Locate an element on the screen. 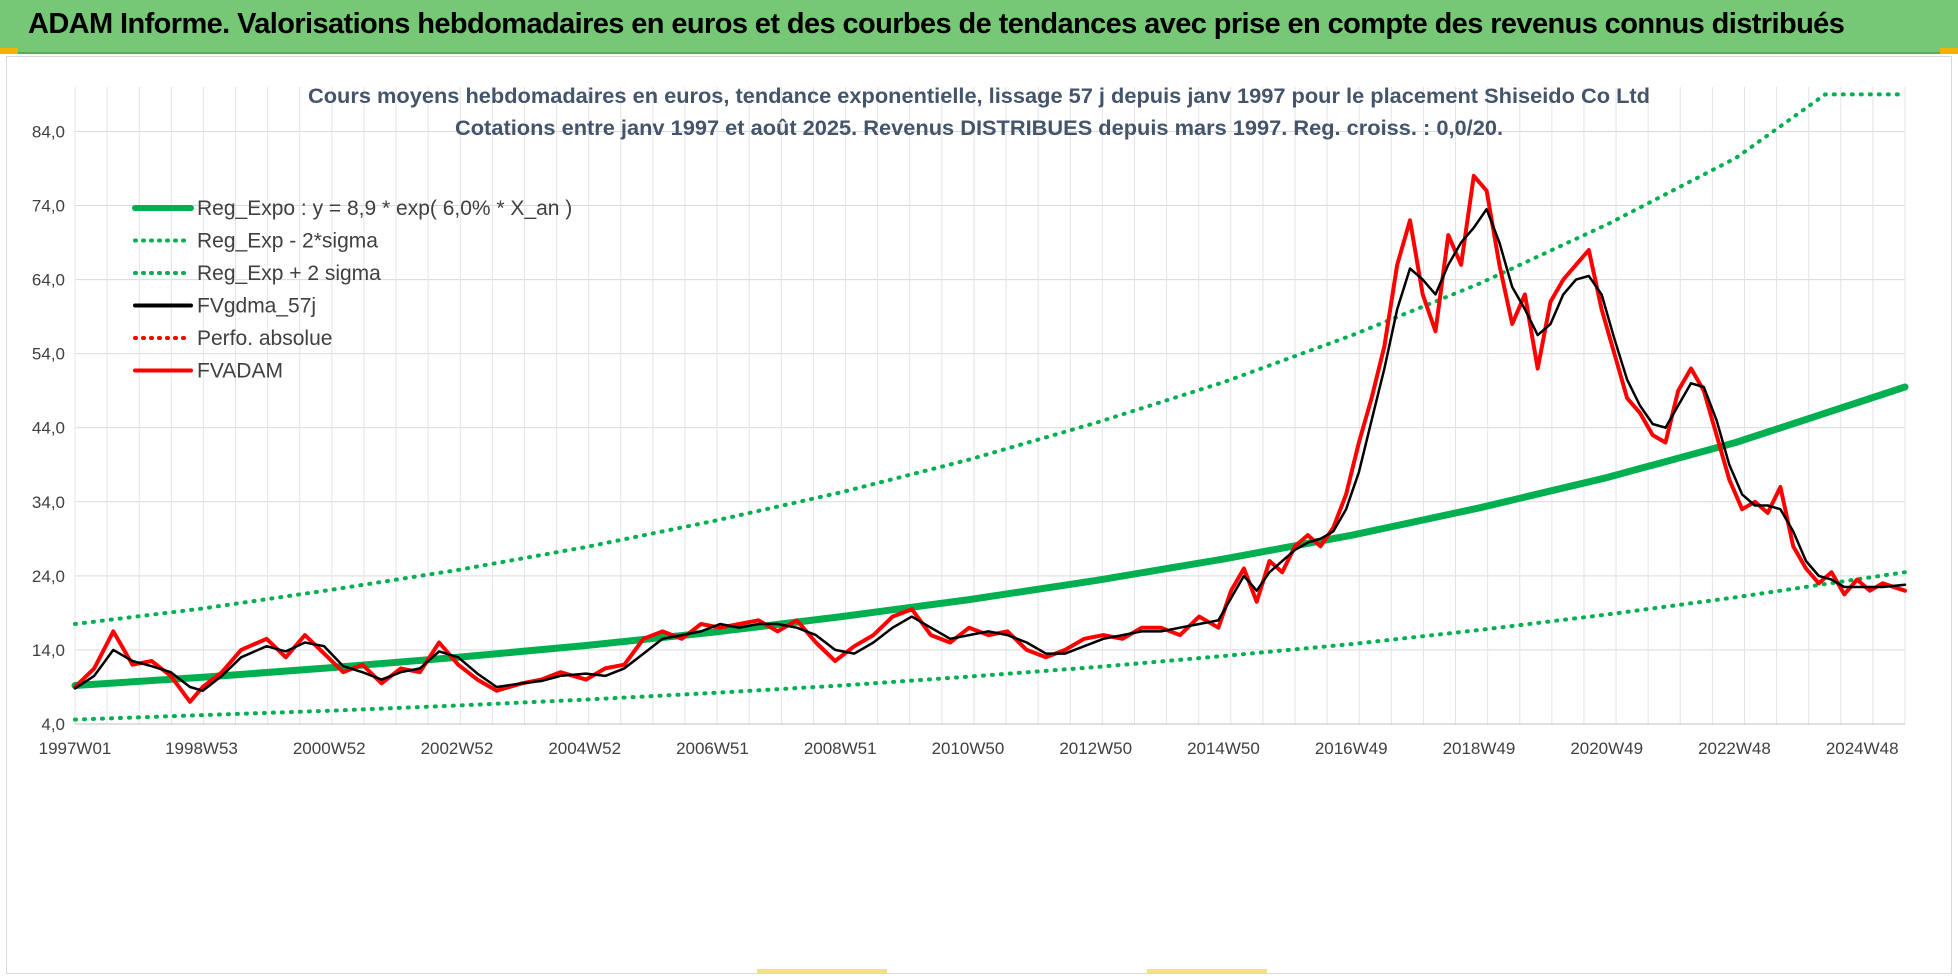 This screenshot has width=1958, height=978. legend-label-3: FVgdma_57j is located at coordinates (256, 306).